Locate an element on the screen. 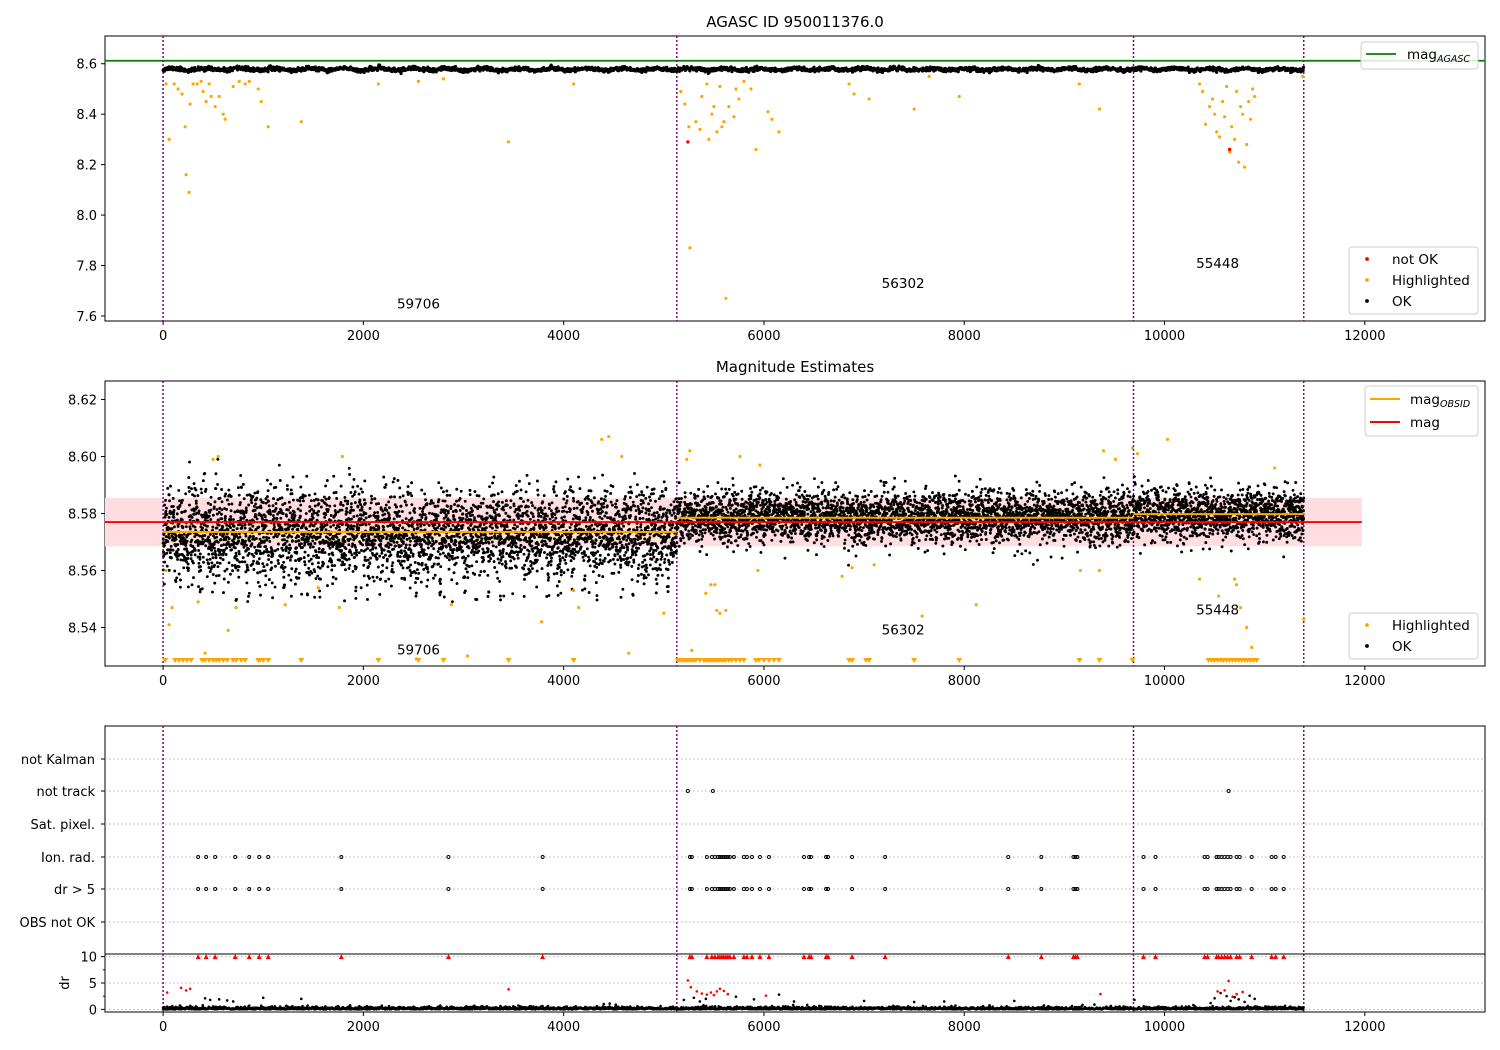 This screenshot has width=1500, height=1050. estimates-y-tick-label: 8.54 is located at coordinates (82, 629).